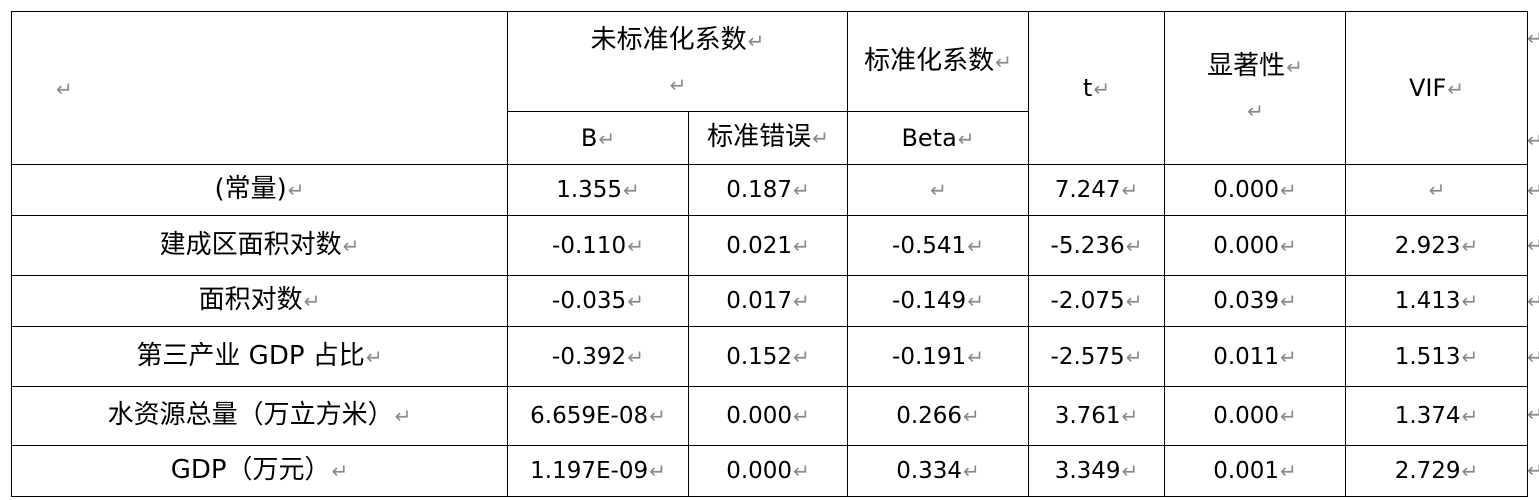 This screenshot has height=500, width=1539. Describe the element at coordinates (1427, 87) in the screenshot. I see `header-vif-label: VIF` at that location.